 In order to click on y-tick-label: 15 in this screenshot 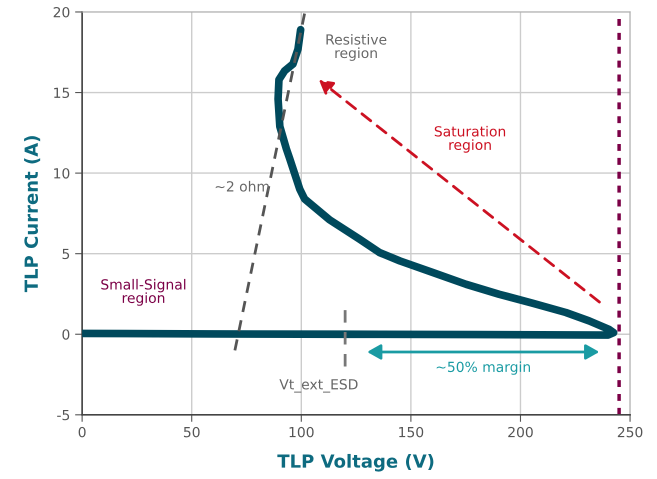, I will do `click(62, 93)`.